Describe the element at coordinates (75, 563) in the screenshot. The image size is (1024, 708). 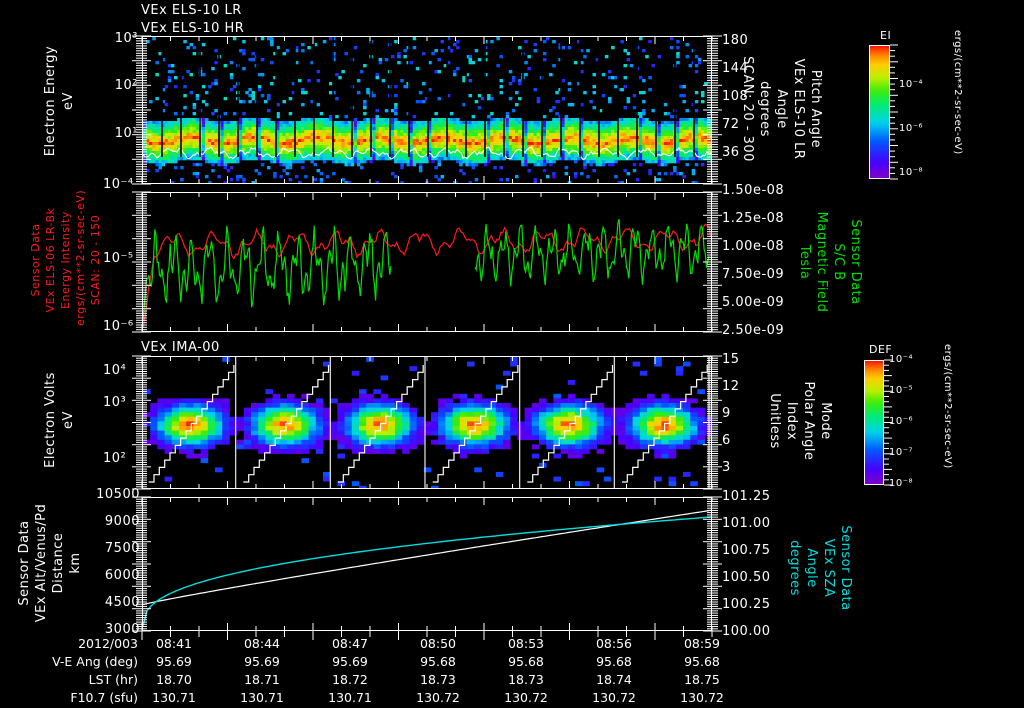
I see `panel4-left-label-km: km` at that location.